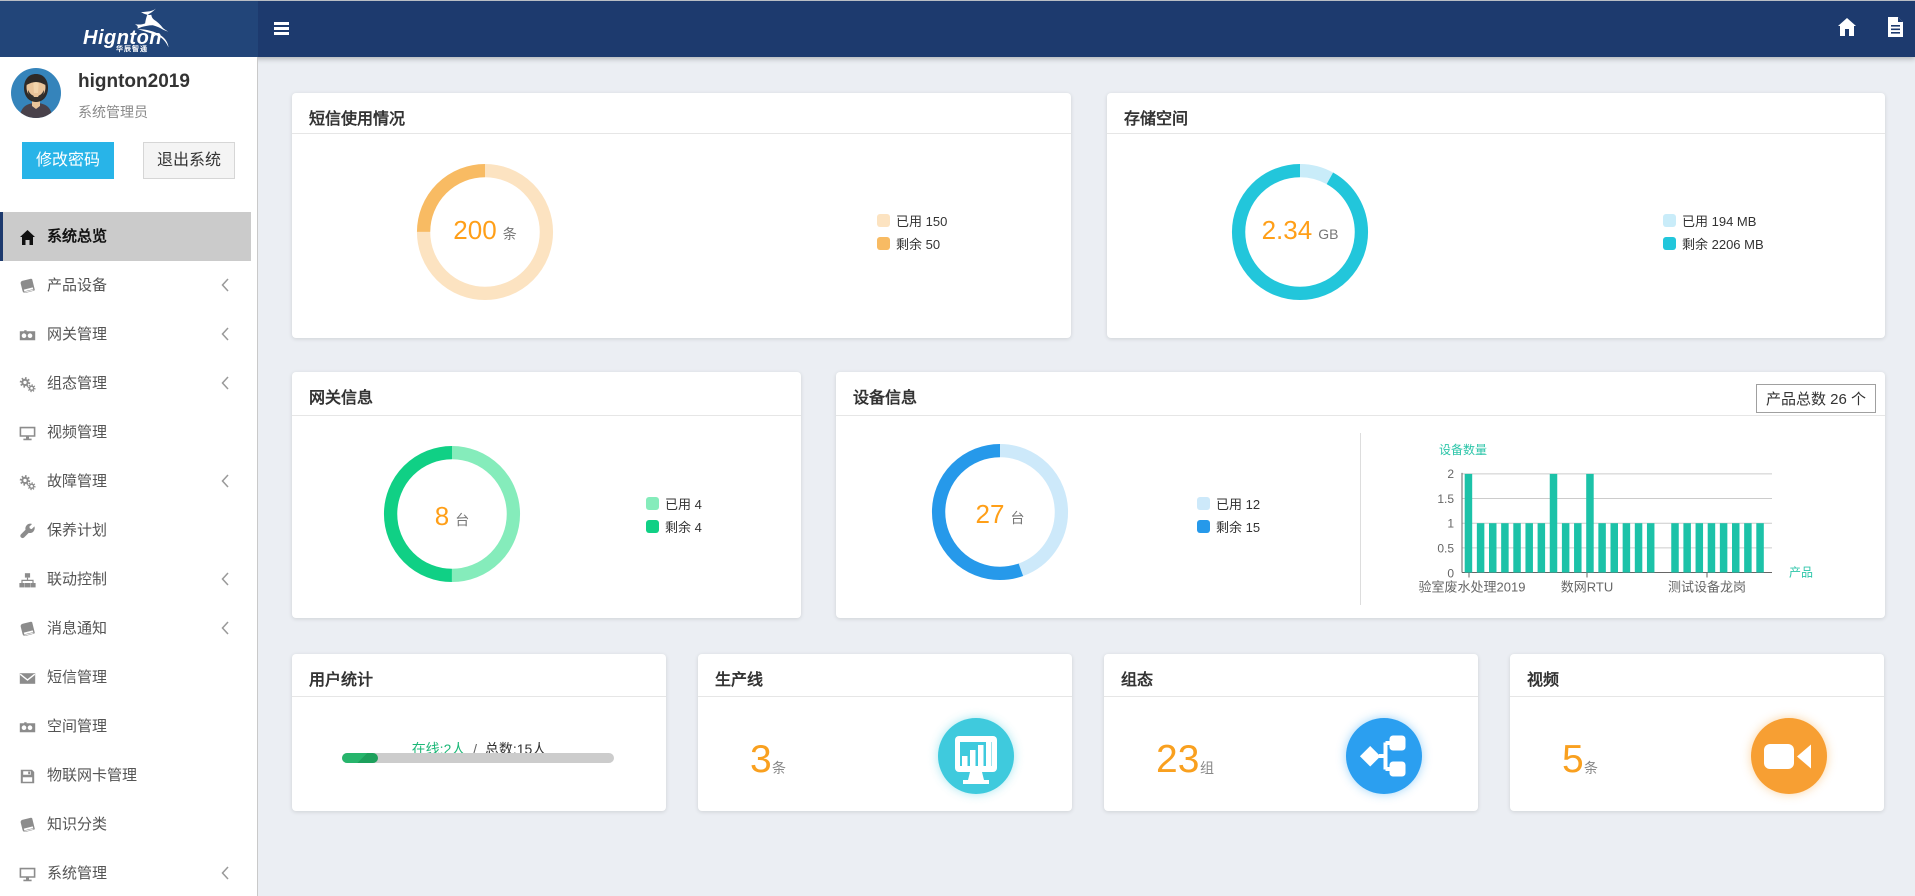  What do you see at coordinates (1707, 587) in the screenshot?
I see `svg-text: 测试设备龙岗` at bounding box center [1707, 587].